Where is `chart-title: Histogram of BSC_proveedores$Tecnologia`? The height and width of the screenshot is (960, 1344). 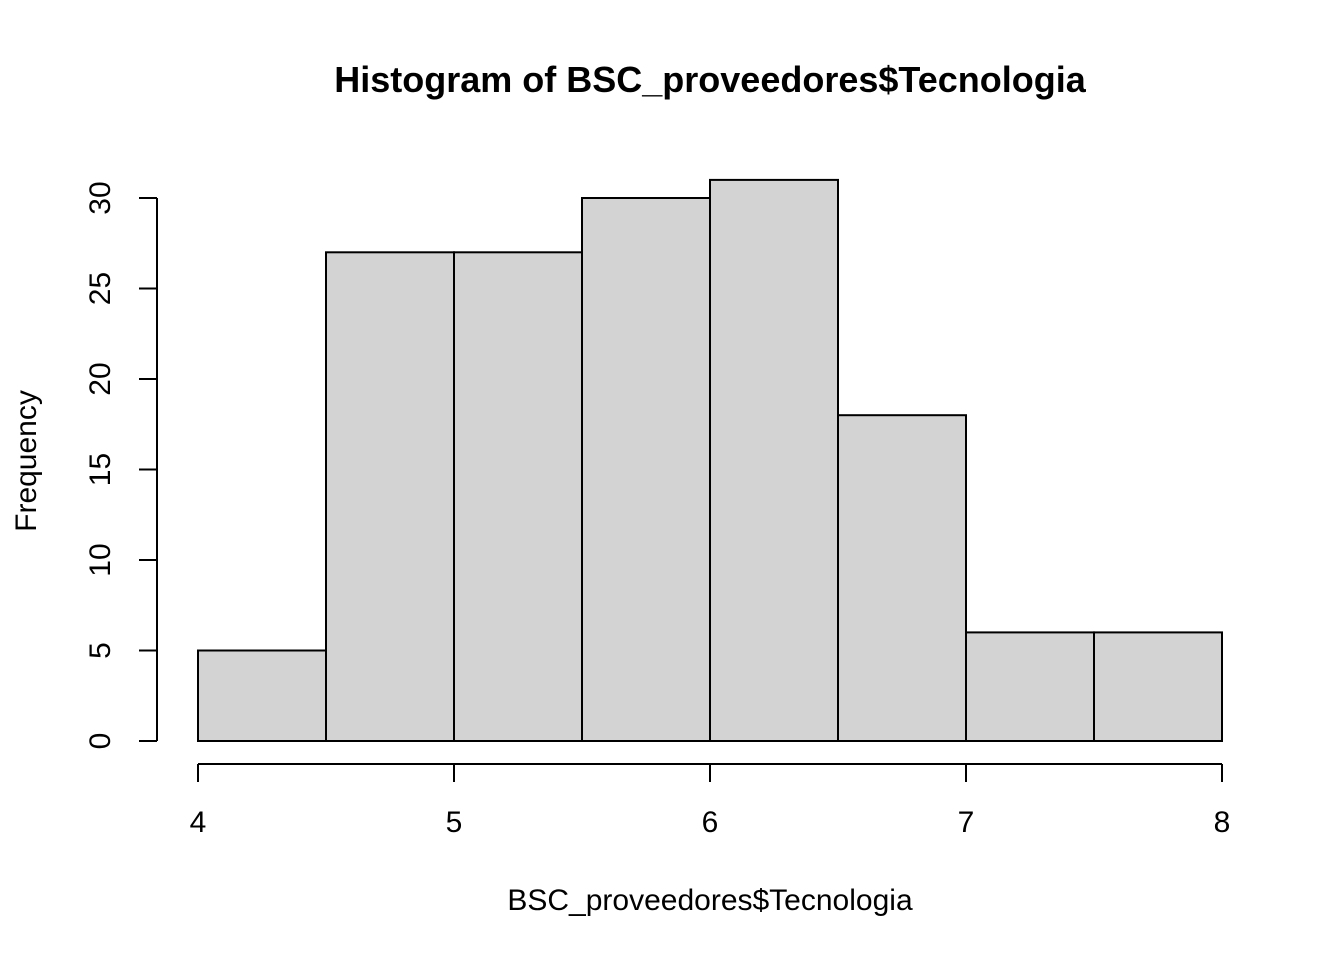 chart-title: Histogram of BSC_proveedores$Tecnologia is located at coordinates (710, 79).